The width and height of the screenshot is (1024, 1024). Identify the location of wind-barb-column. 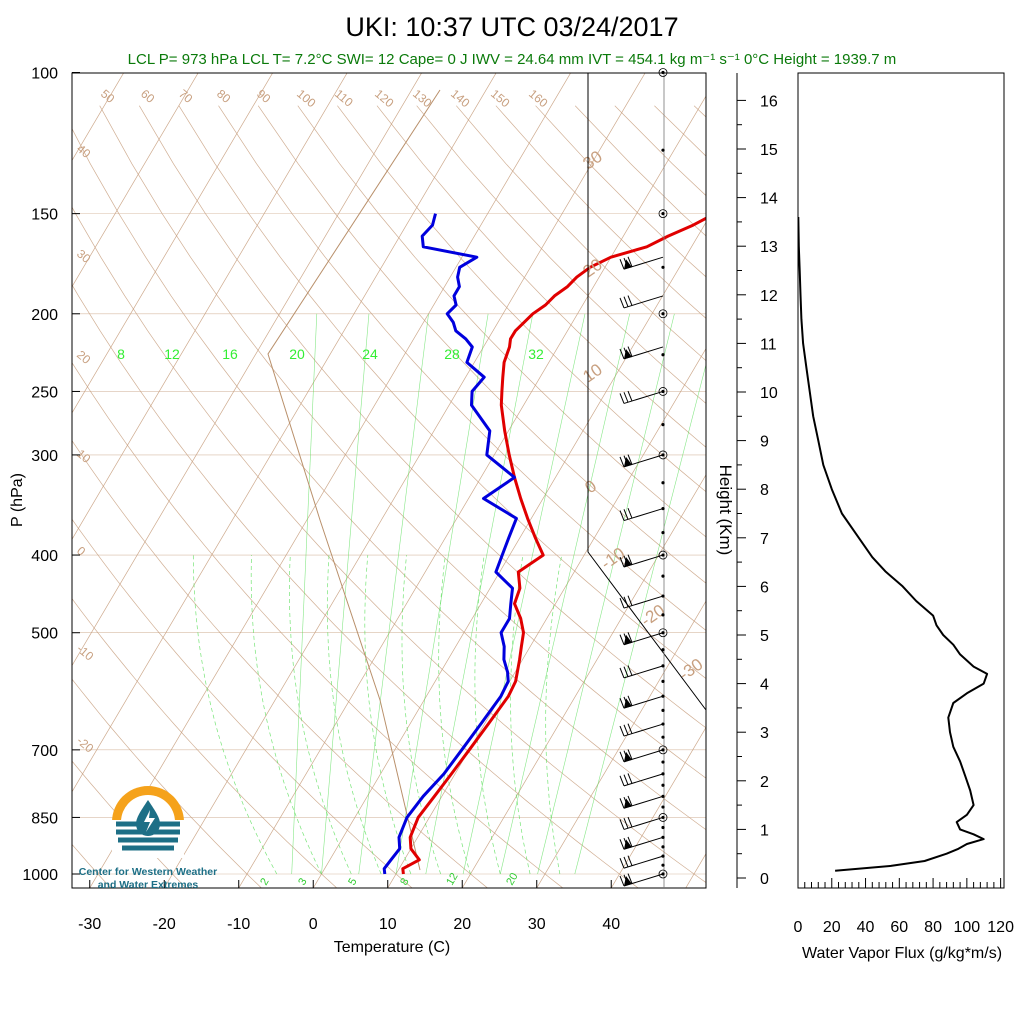
(647, 478).